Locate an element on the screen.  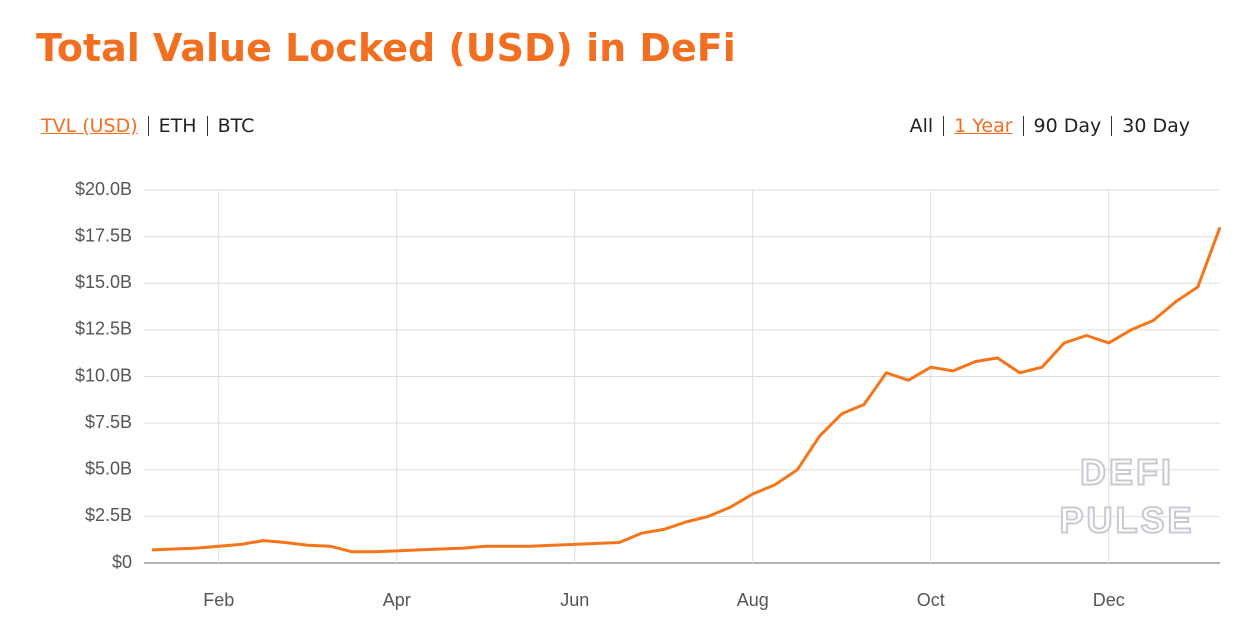
tab: 30 Day is located at coordinates (1150, 126).